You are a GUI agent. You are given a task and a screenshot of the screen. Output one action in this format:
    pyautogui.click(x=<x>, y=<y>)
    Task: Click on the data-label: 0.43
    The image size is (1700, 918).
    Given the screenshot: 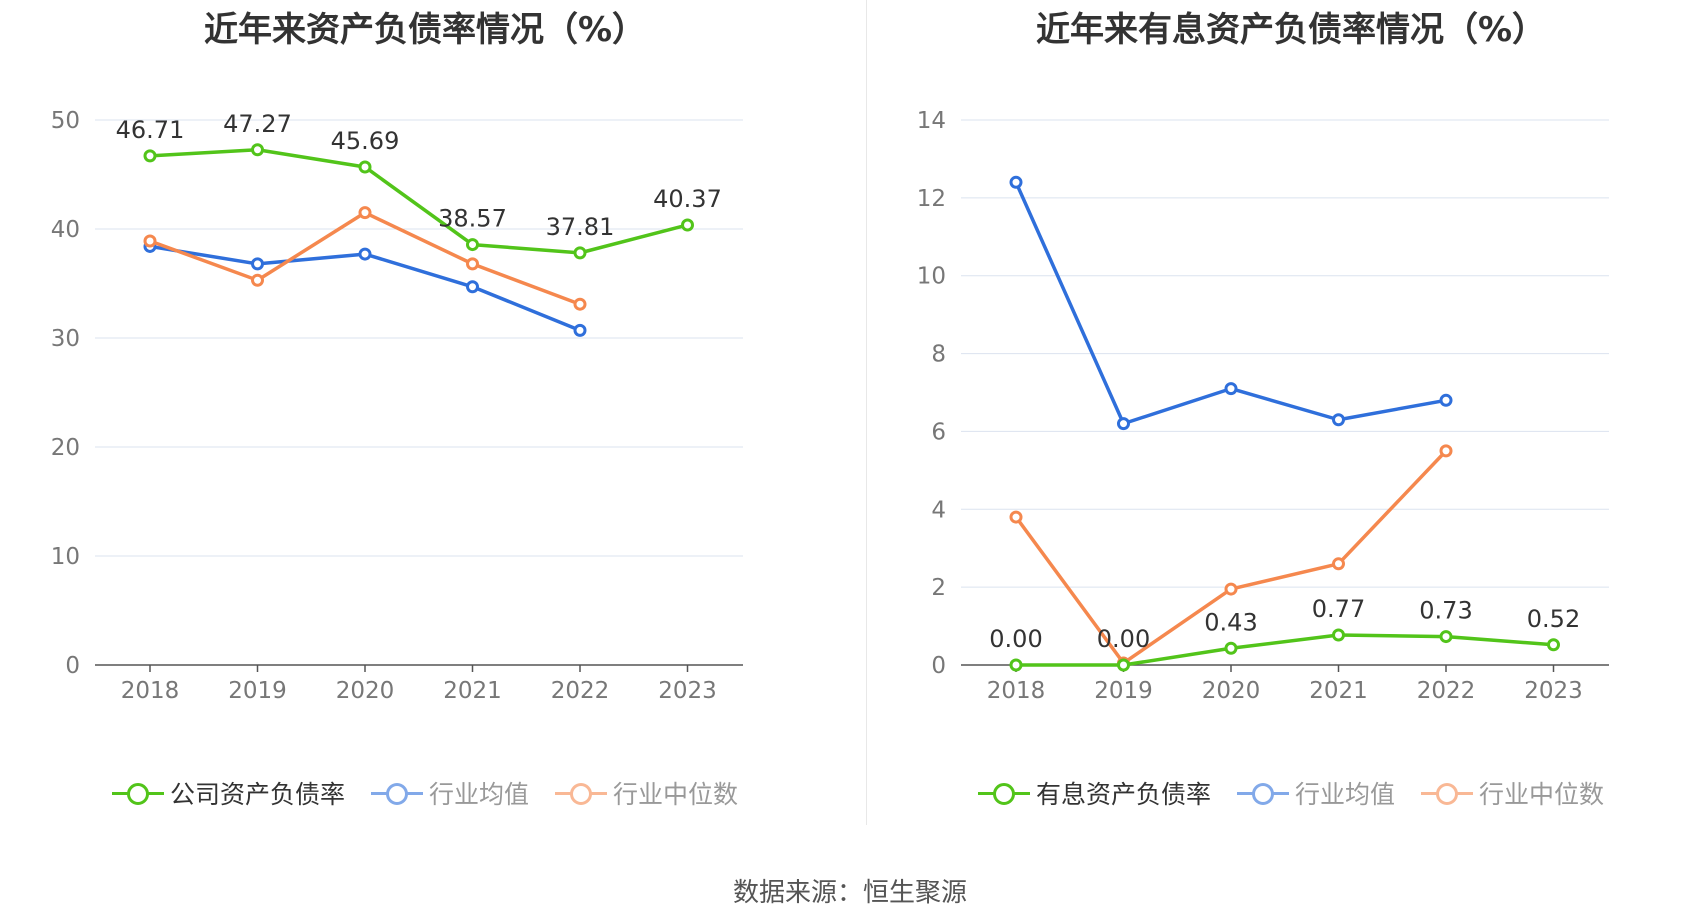 What is the action you would take?
    pyautogui.click(x=1230, y=622)
    